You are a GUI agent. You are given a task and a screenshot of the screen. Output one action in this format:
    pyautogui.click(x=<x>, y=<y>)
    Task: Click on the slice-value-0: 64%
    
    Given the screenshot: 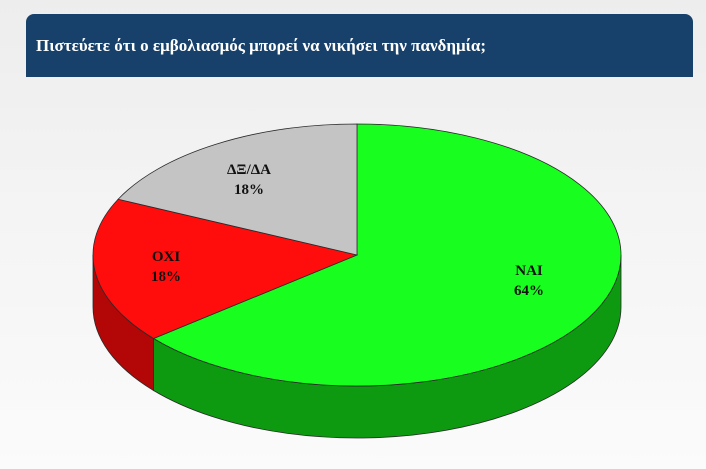 What is the action you would take?
    pyautogui.click(x=529, y=291)
    